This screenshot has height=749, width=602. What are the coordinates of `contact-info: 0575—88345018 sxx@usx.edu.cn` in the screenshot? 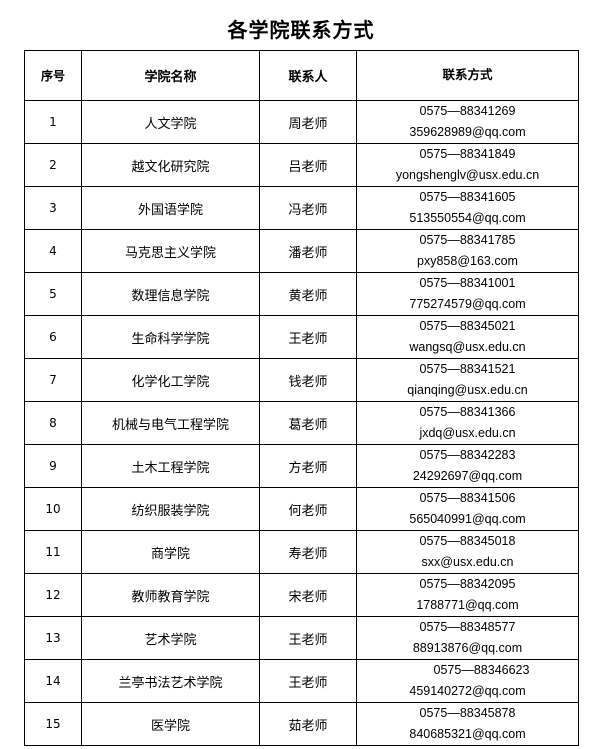 It's located at (467, 552).